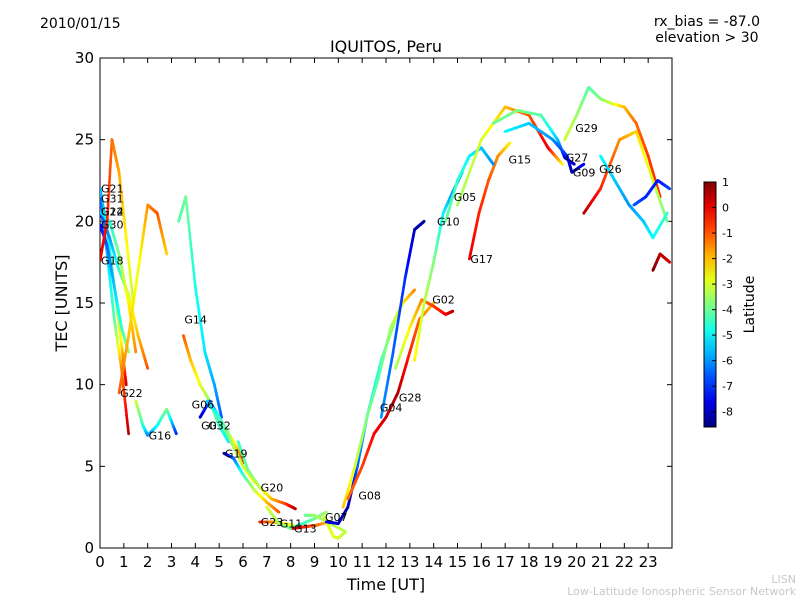 The height and width of the screenshot is (600, 800). What do you see at coordinates (600, 562) in the screenshot?
I see `x-tick-label: 21` at bounding box center [600, 562].